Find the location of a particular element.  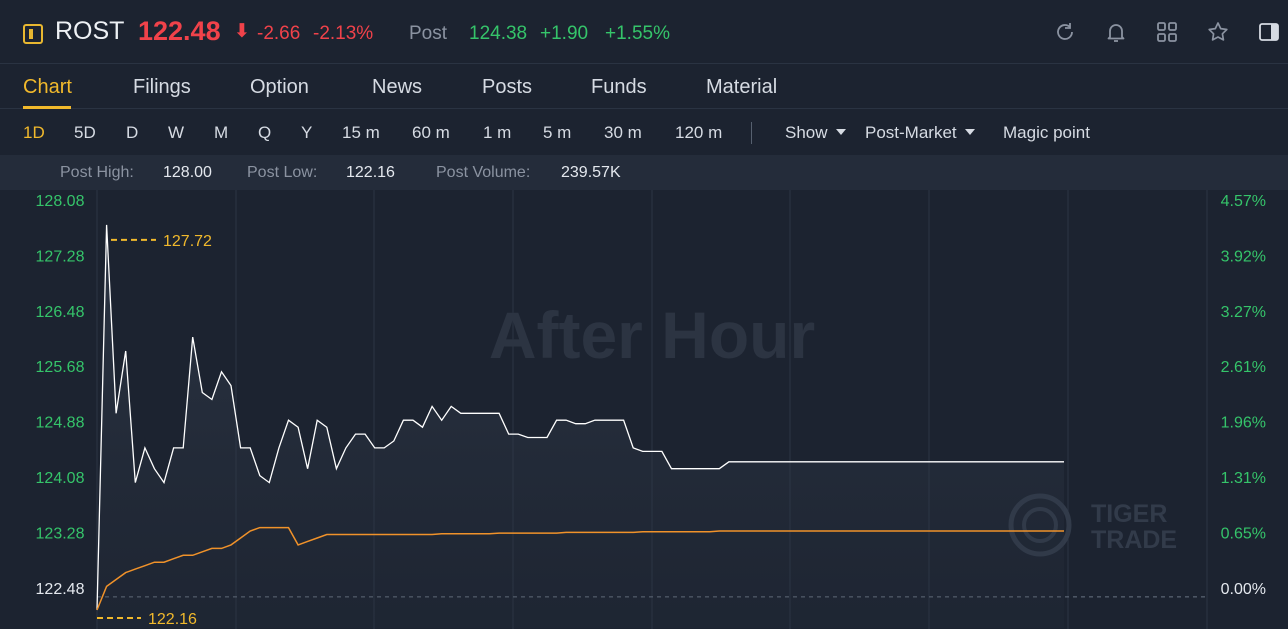

price-change-percent: -2.13% is located at coordinates (343, 33).